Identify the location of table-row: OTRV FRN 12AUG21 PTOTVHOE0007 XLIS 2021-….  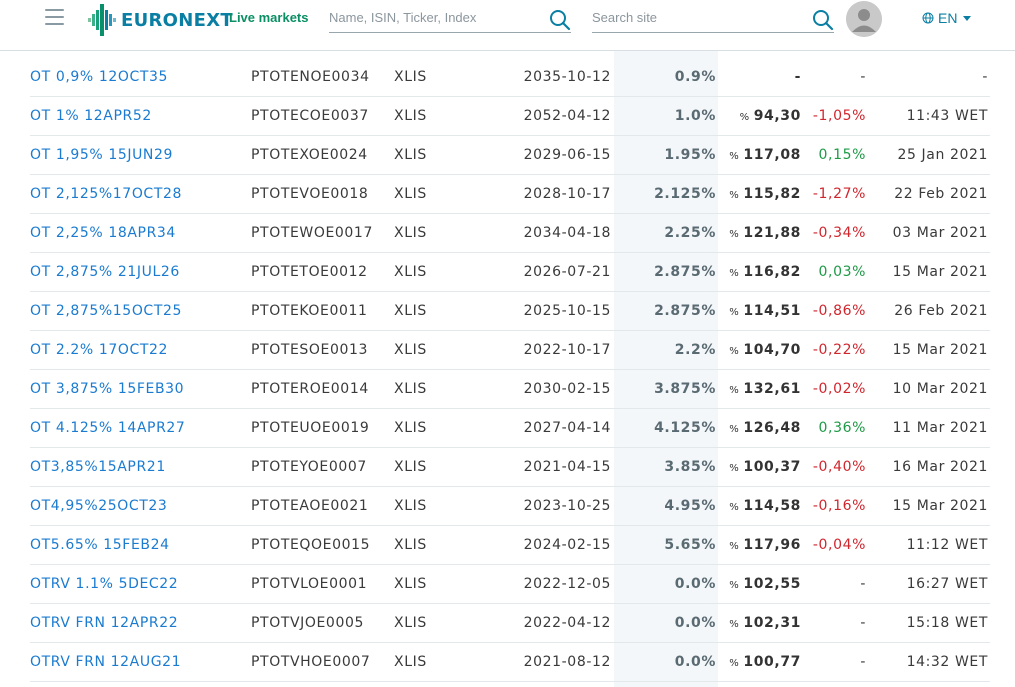
(510, 662).